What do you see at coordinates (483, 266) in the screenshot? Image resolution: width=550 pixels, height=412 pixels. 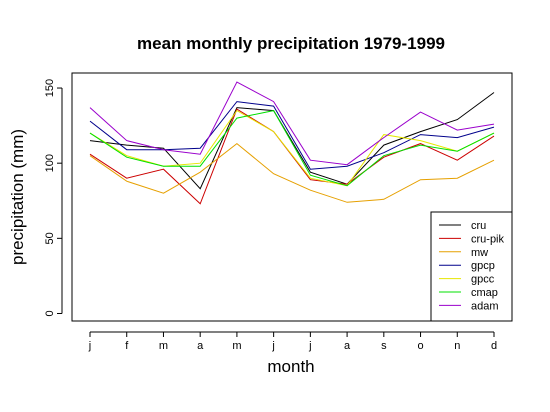 I see `legend-label-gpcp: gpcp` at bounding box center [483, 266].